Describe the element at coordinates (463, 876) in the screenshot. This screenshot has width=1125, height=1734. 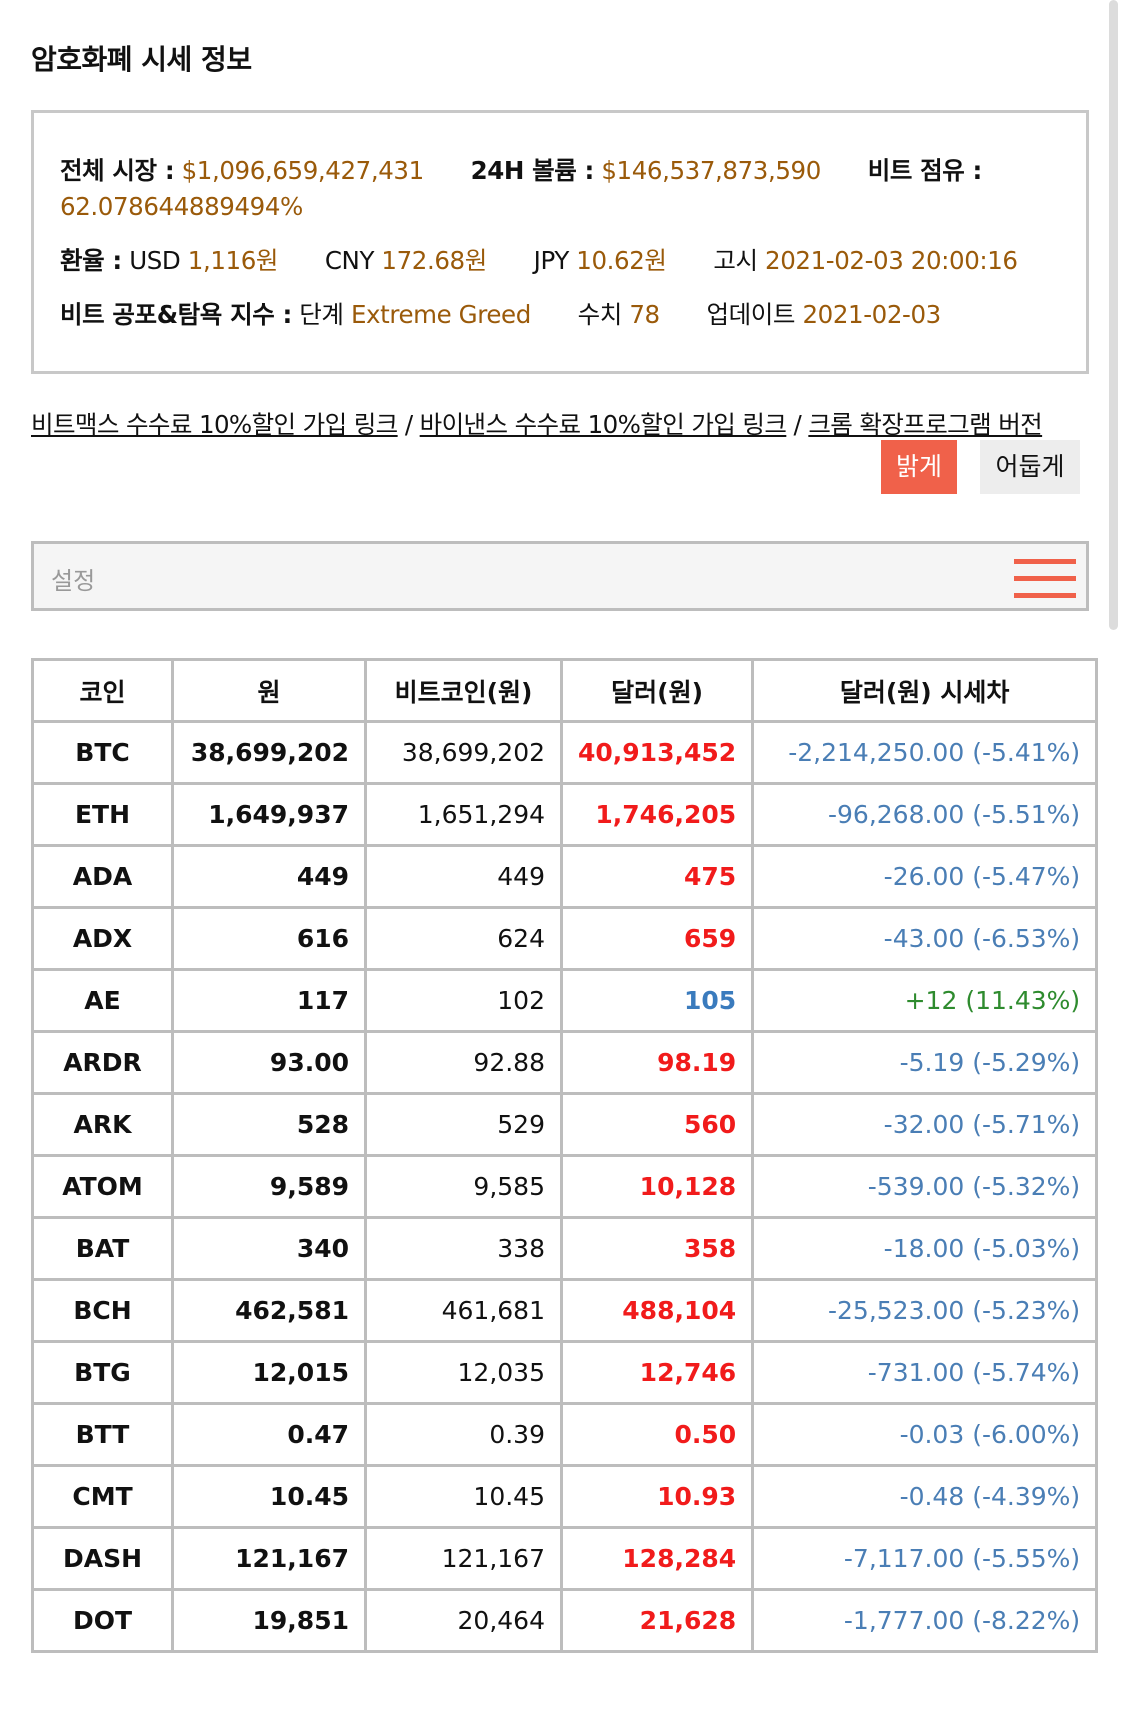
I see `btc-krw-price-cell: 449` at that location.